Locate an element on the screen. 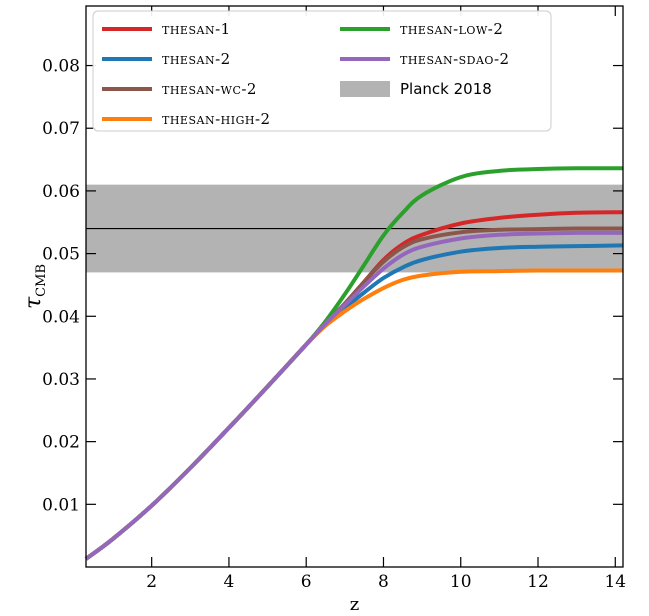 The width and height of the screenshot is (649, 616). y-tick-label: 0.03 is located at coordinates (61, 380).